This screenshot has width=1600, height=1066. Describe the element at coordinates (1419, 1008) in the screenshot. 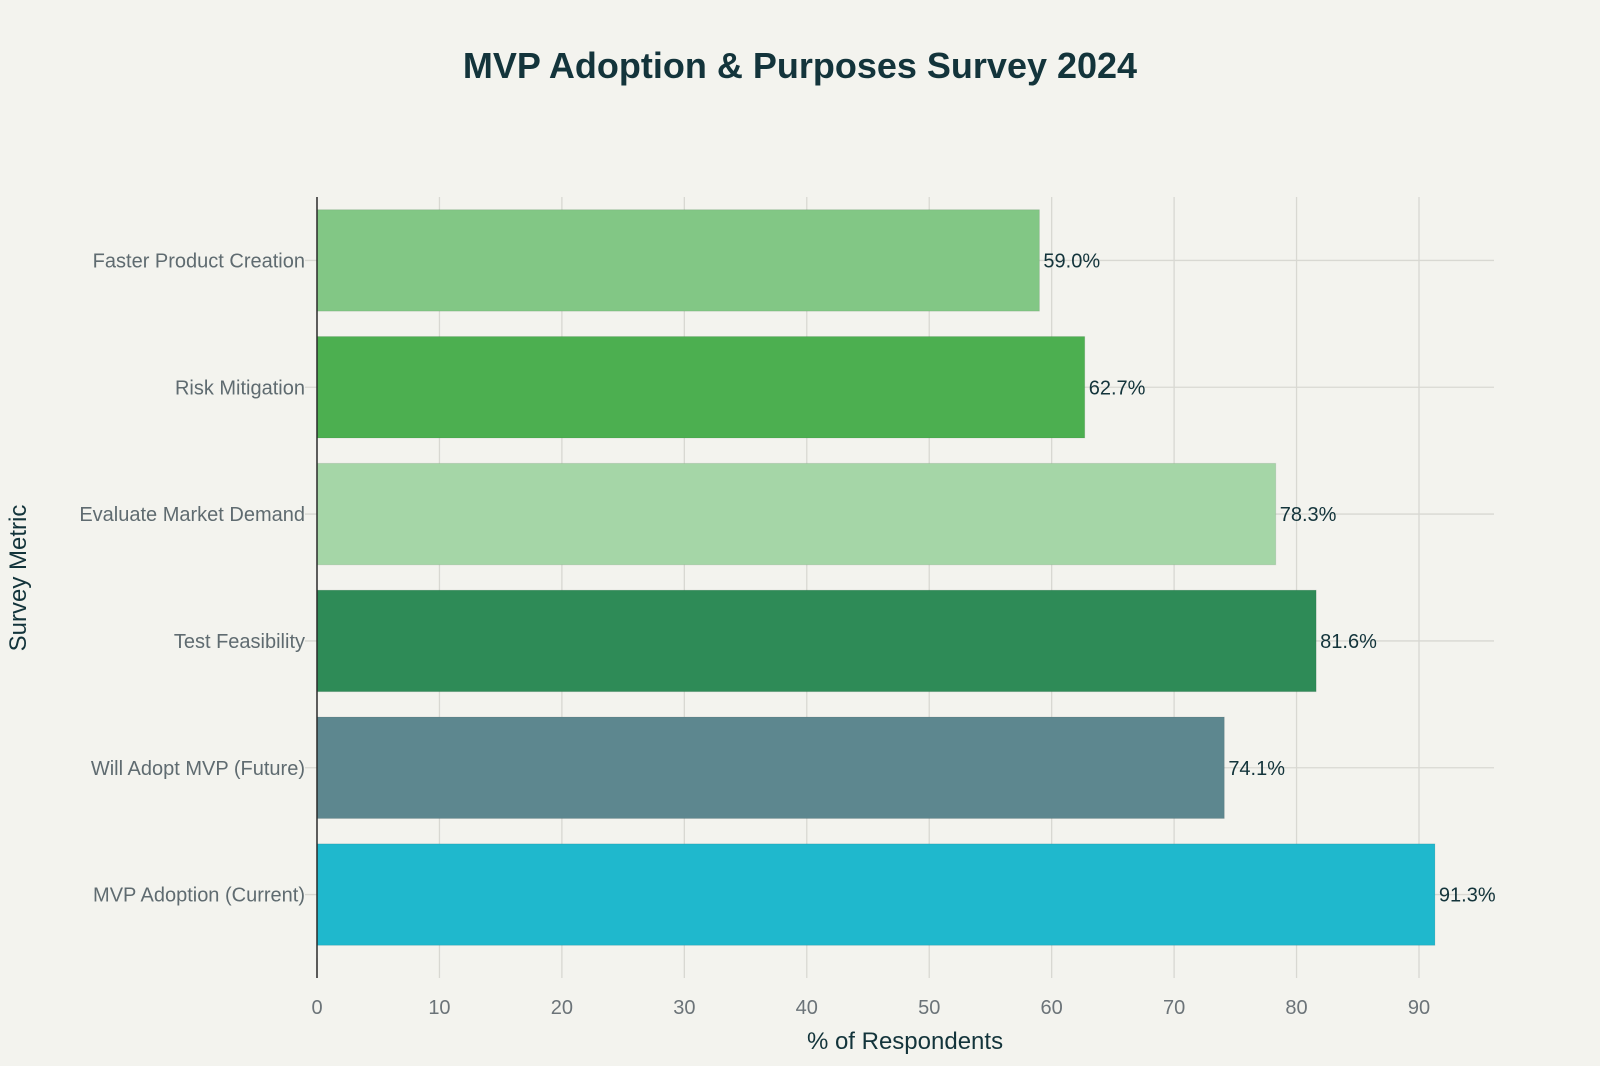

I see `x-tick-label: 90` at that location.